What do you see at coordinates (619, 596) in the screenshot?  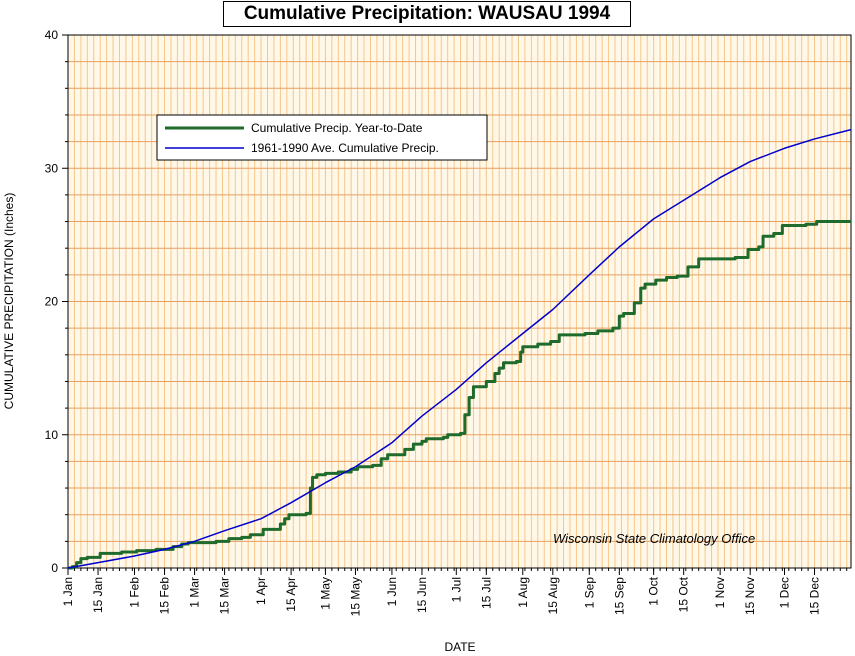 I see `x-tick-label: 15 Sep` at bounding box center [619, 596].